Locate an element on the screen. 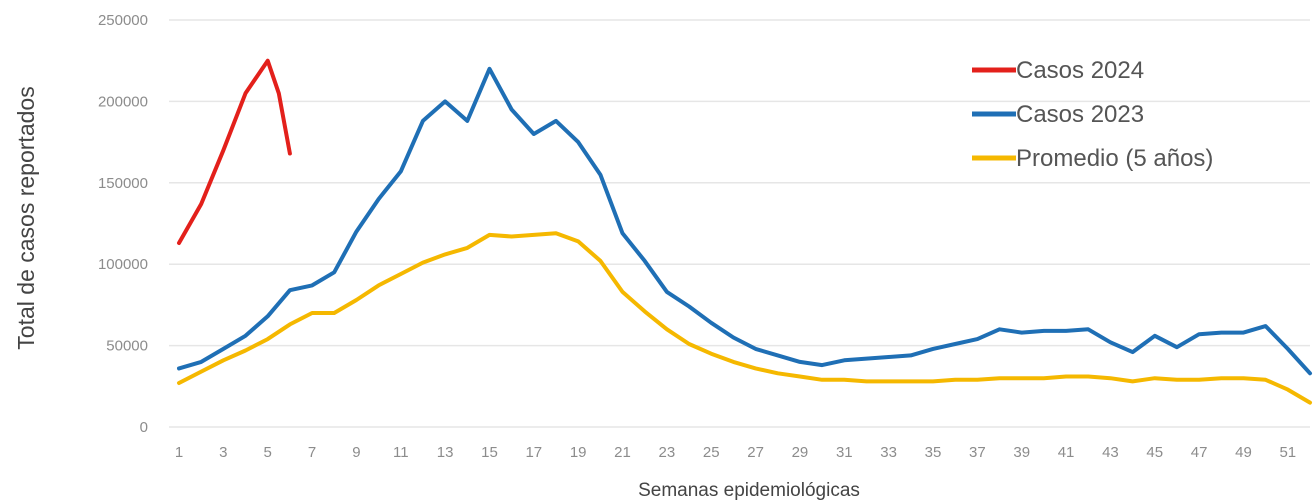 The width and height of the screenshot is (1313, 502). x-tick-label: 49 is located at coordinates (1243, 452).